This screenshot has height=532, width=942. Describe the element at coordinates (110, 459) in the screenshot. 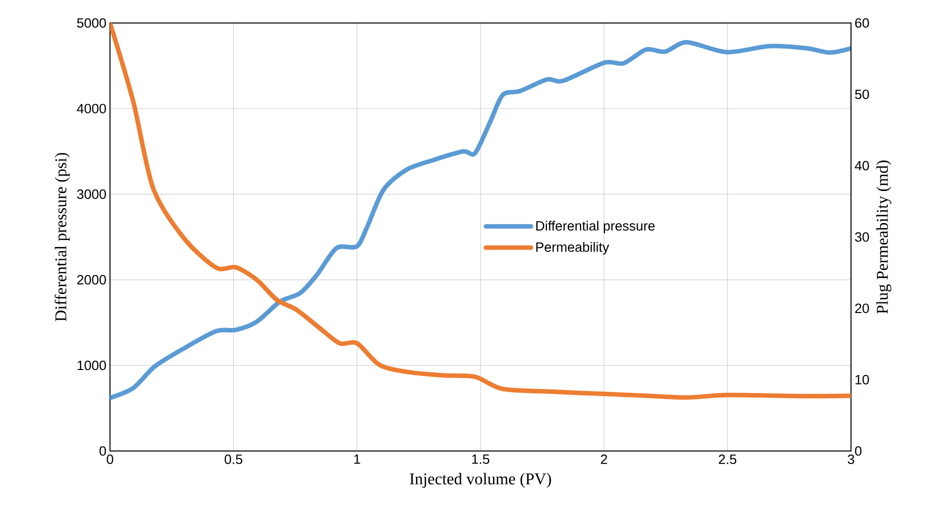

I see `x-tick-label: 0` at that location.